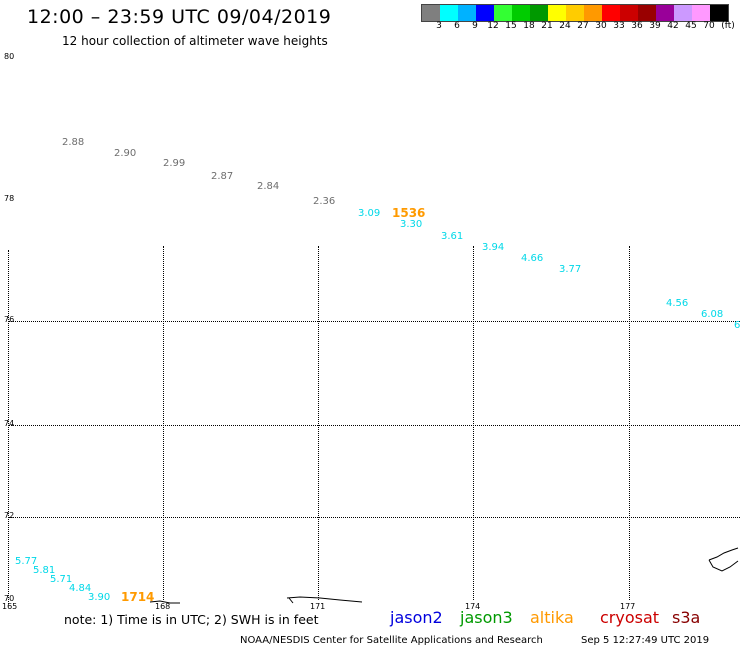  What do you see at coordinates (486, 617) in the screenshot?
I see `satellite-legend-jason3: jason3` at bounding box center [486, 617].